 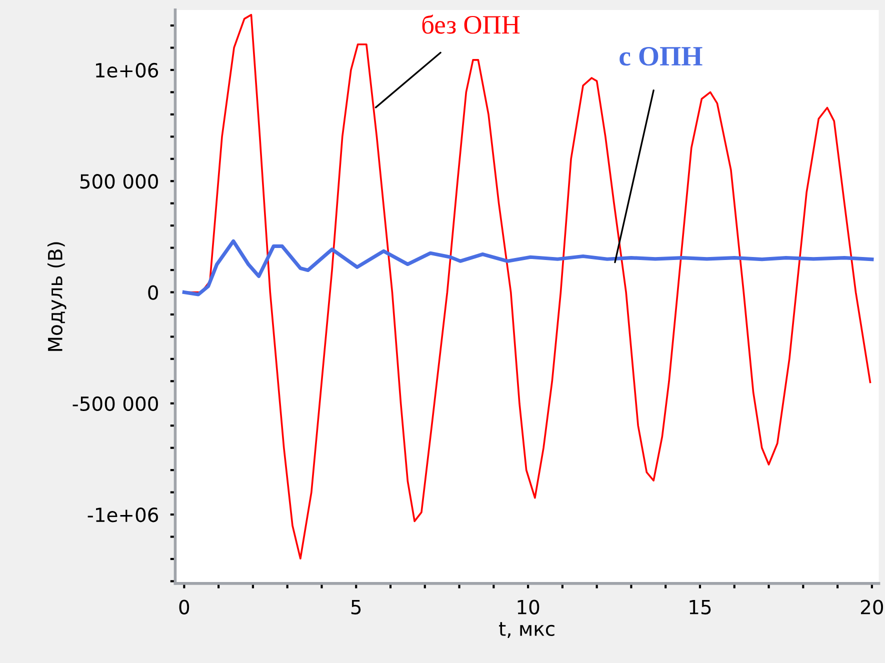 What do you see at coordinates (529, 607) in the screenshot?
I see `x-tick-label: 10` at bounding box center [529, 607].